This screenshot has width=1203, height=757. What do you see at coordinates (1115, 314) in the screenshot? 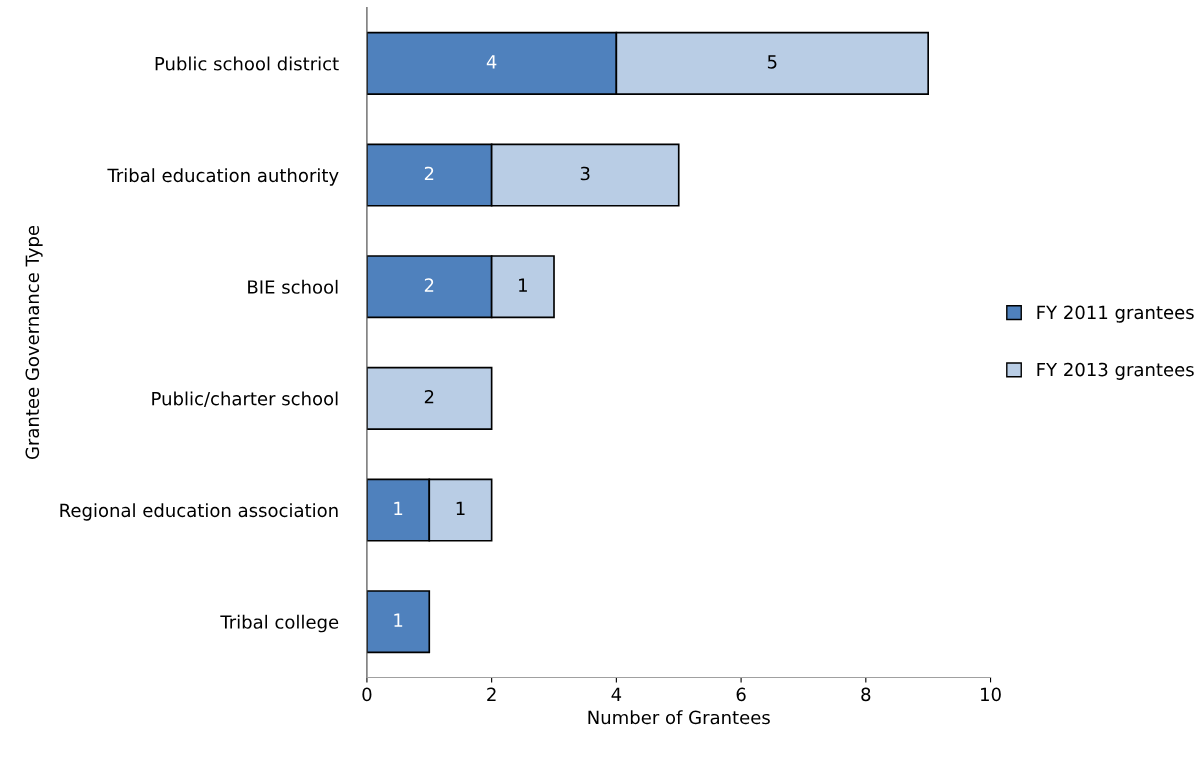
I see `legend-label: FY 2011 grantees` at bounding box center [1115, 314].